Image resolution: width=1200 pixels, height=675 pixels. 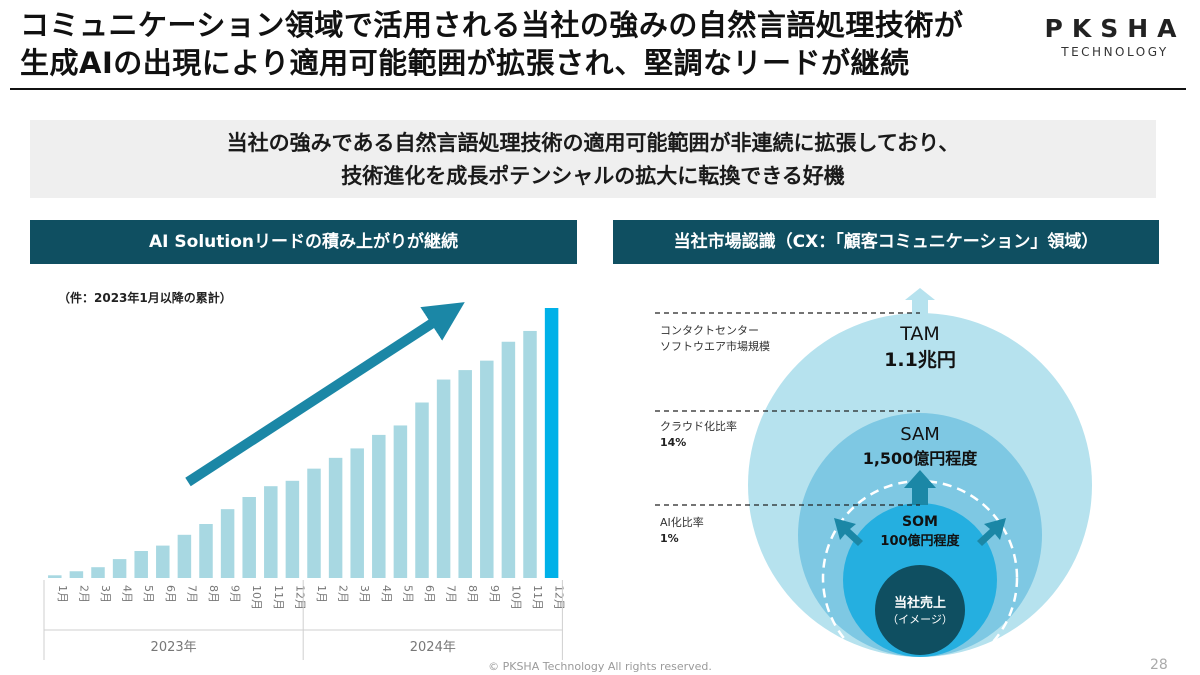 What do you see at coordinates (593, 143) in the screenshot?
I see `banner-line1: 当社の強みである自然言語処理技術の適用可能範囲が非連続に拡張しており、` at bounding box center [593, 143].